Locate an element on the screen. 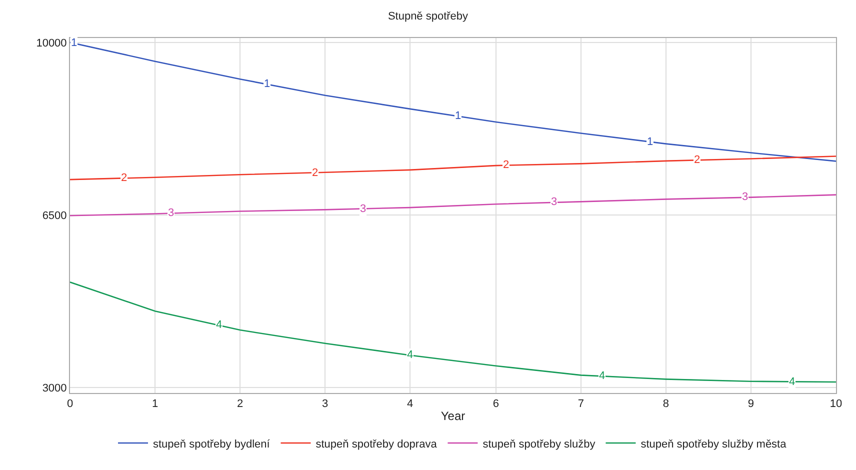 This screenshot has width=856, height=470. x-tick-label: 3 is located at coordinates (325, 404).